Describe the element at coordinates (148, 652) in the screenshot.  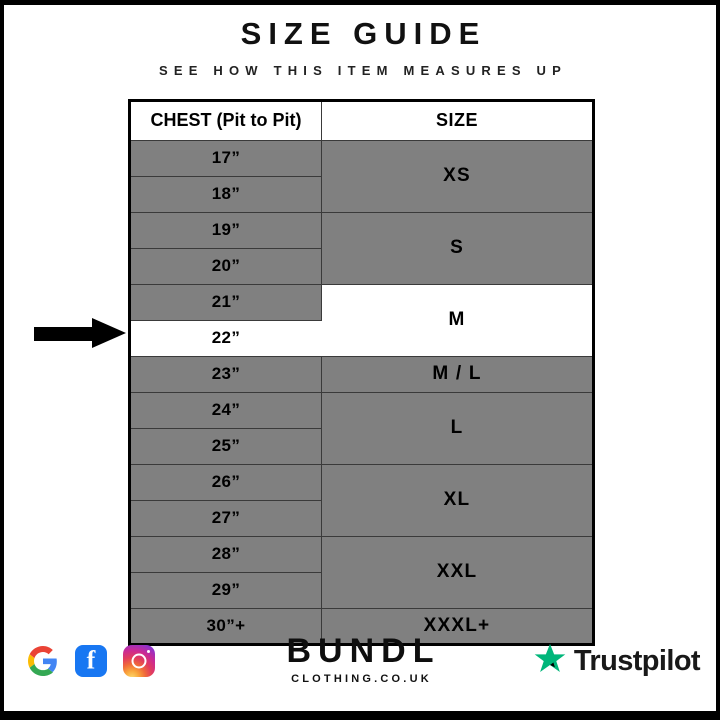
I see `instagram-flash-dot` at that location.